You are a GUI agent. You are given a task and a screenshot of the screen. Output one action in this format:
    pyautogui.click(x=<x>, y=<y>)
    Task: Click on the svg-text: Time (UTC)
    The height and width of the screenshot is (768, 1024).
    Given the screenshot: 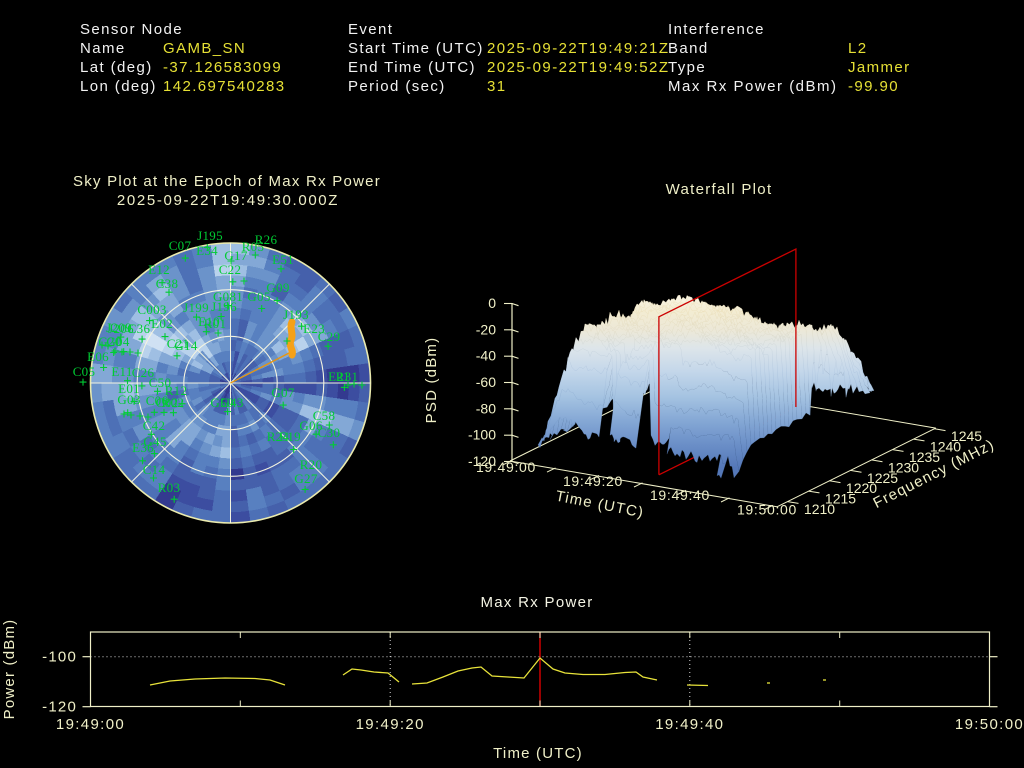 What is the action you would take?
    pyautogui.click(x=538, y=753)
    